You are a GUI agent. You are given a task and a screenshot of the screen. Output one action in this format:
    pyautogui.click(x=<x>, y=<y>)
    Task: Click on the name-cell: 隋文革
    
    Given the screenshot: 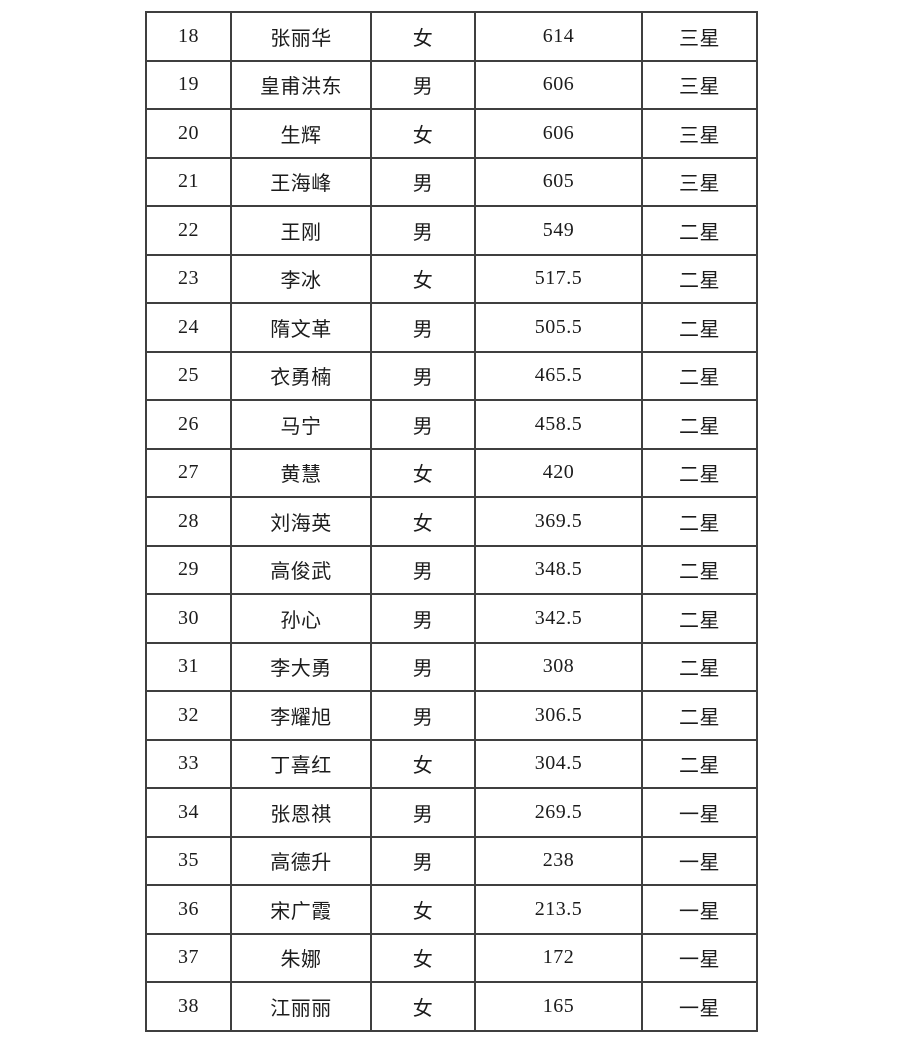 What is the action you would take?
    pyautogui.click(x=301, y=327)
    